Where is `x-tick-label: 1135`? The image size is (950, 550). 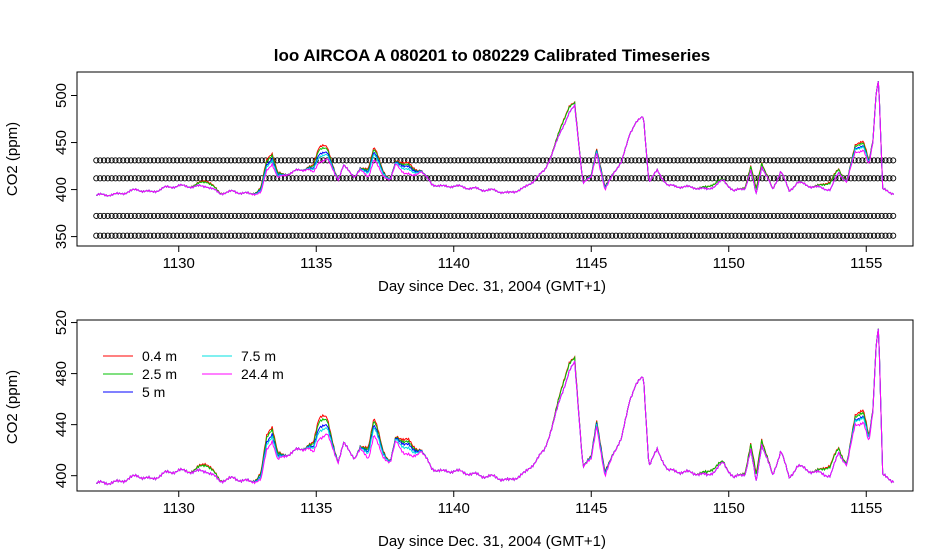 x-tick-label: 1135 is located at coordinates (316, 508).